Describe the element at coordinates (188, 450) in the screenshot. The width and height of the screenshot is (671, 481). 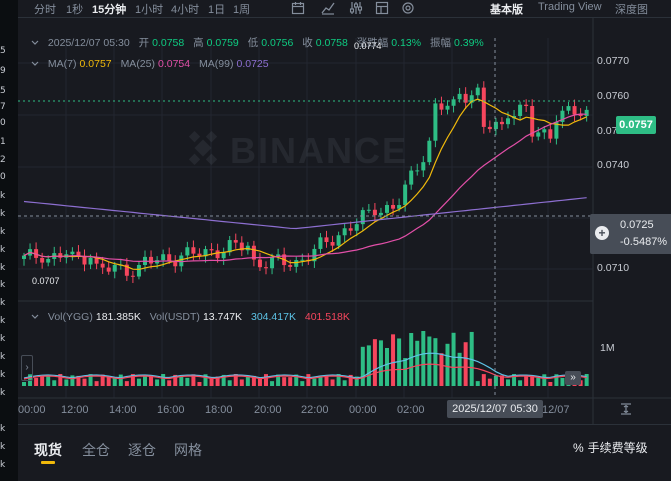
I see `tab-grid: 网格` at that location.